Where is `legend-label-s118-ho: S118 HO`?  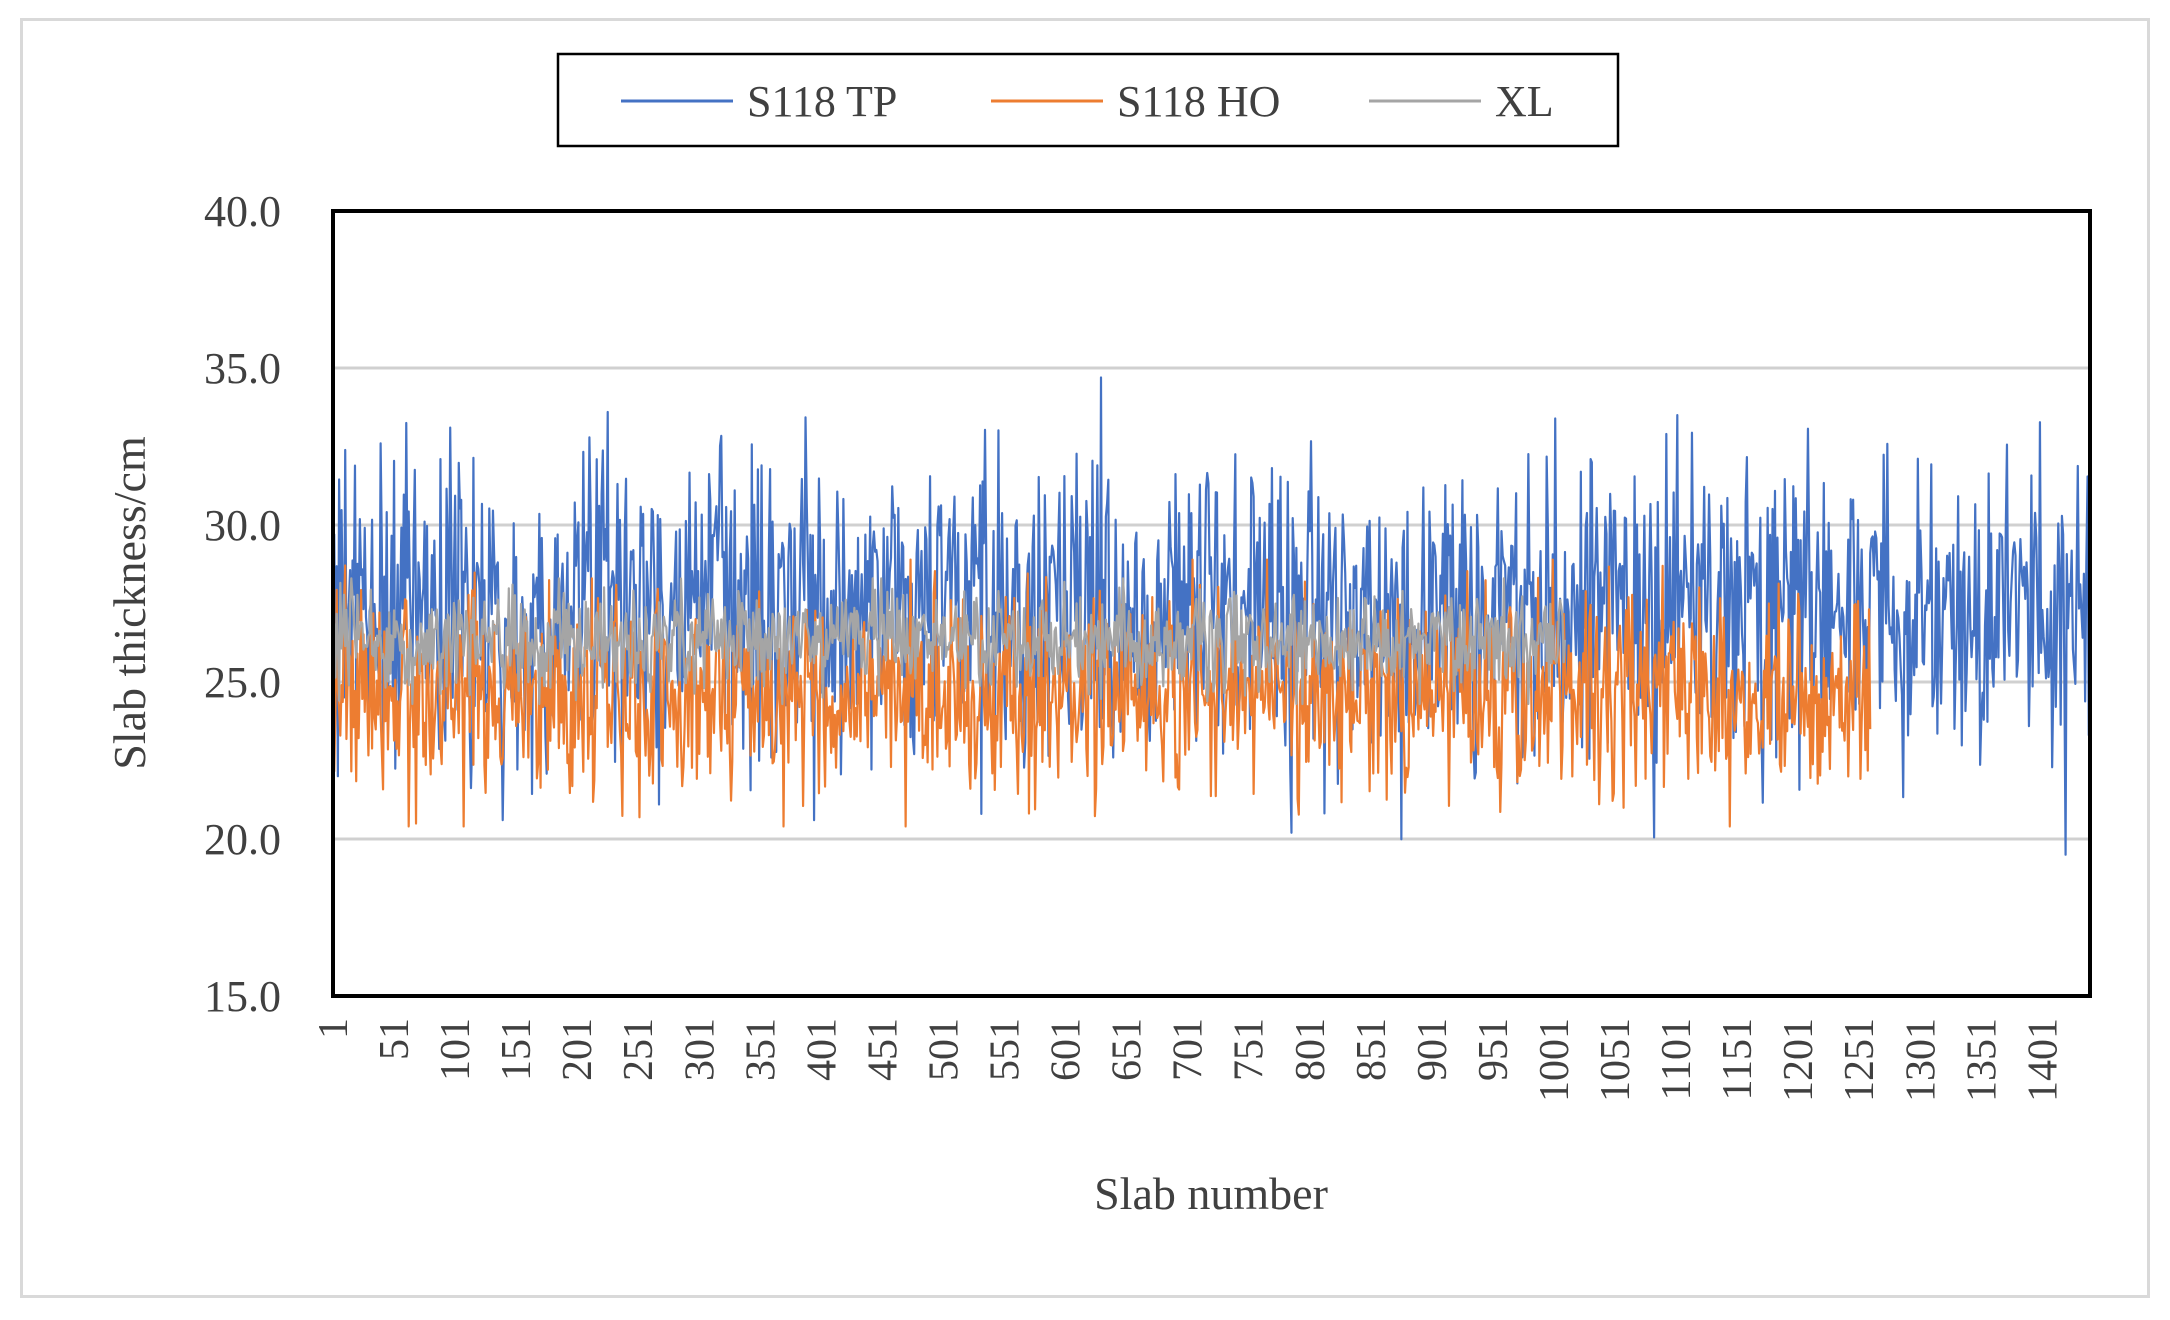
legend-label-s118-ho: S118 HO is located at coordinates (1198, 101).